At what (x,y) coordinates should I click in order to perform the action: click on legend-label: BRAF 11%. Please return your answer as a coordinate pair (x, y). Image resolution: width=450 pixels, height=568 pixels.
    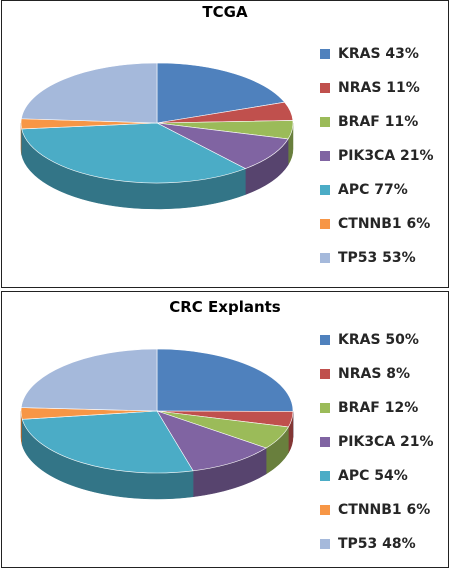
    Looking at the image, I should click on (378, 122).